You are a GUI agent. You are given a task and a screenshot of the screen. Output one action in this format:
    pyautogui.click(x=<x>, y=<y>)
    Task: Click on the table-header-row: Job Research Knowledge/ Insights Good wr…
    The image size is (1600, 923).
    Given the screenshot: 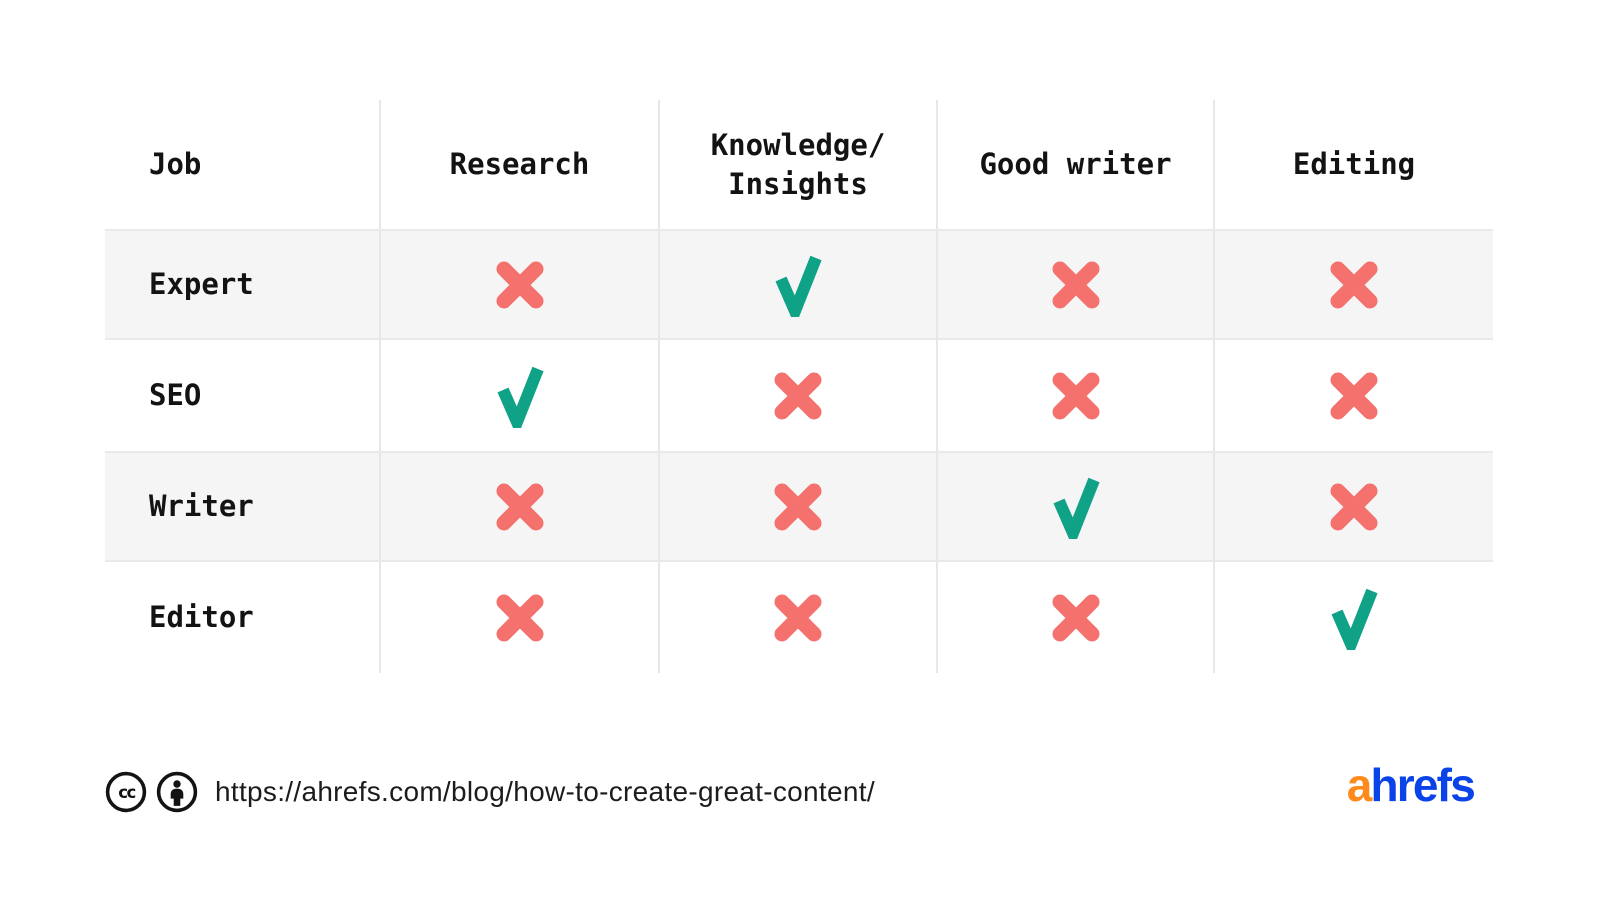 What is the action you would take?
    pyautogui.click(x=799, y=164)
    